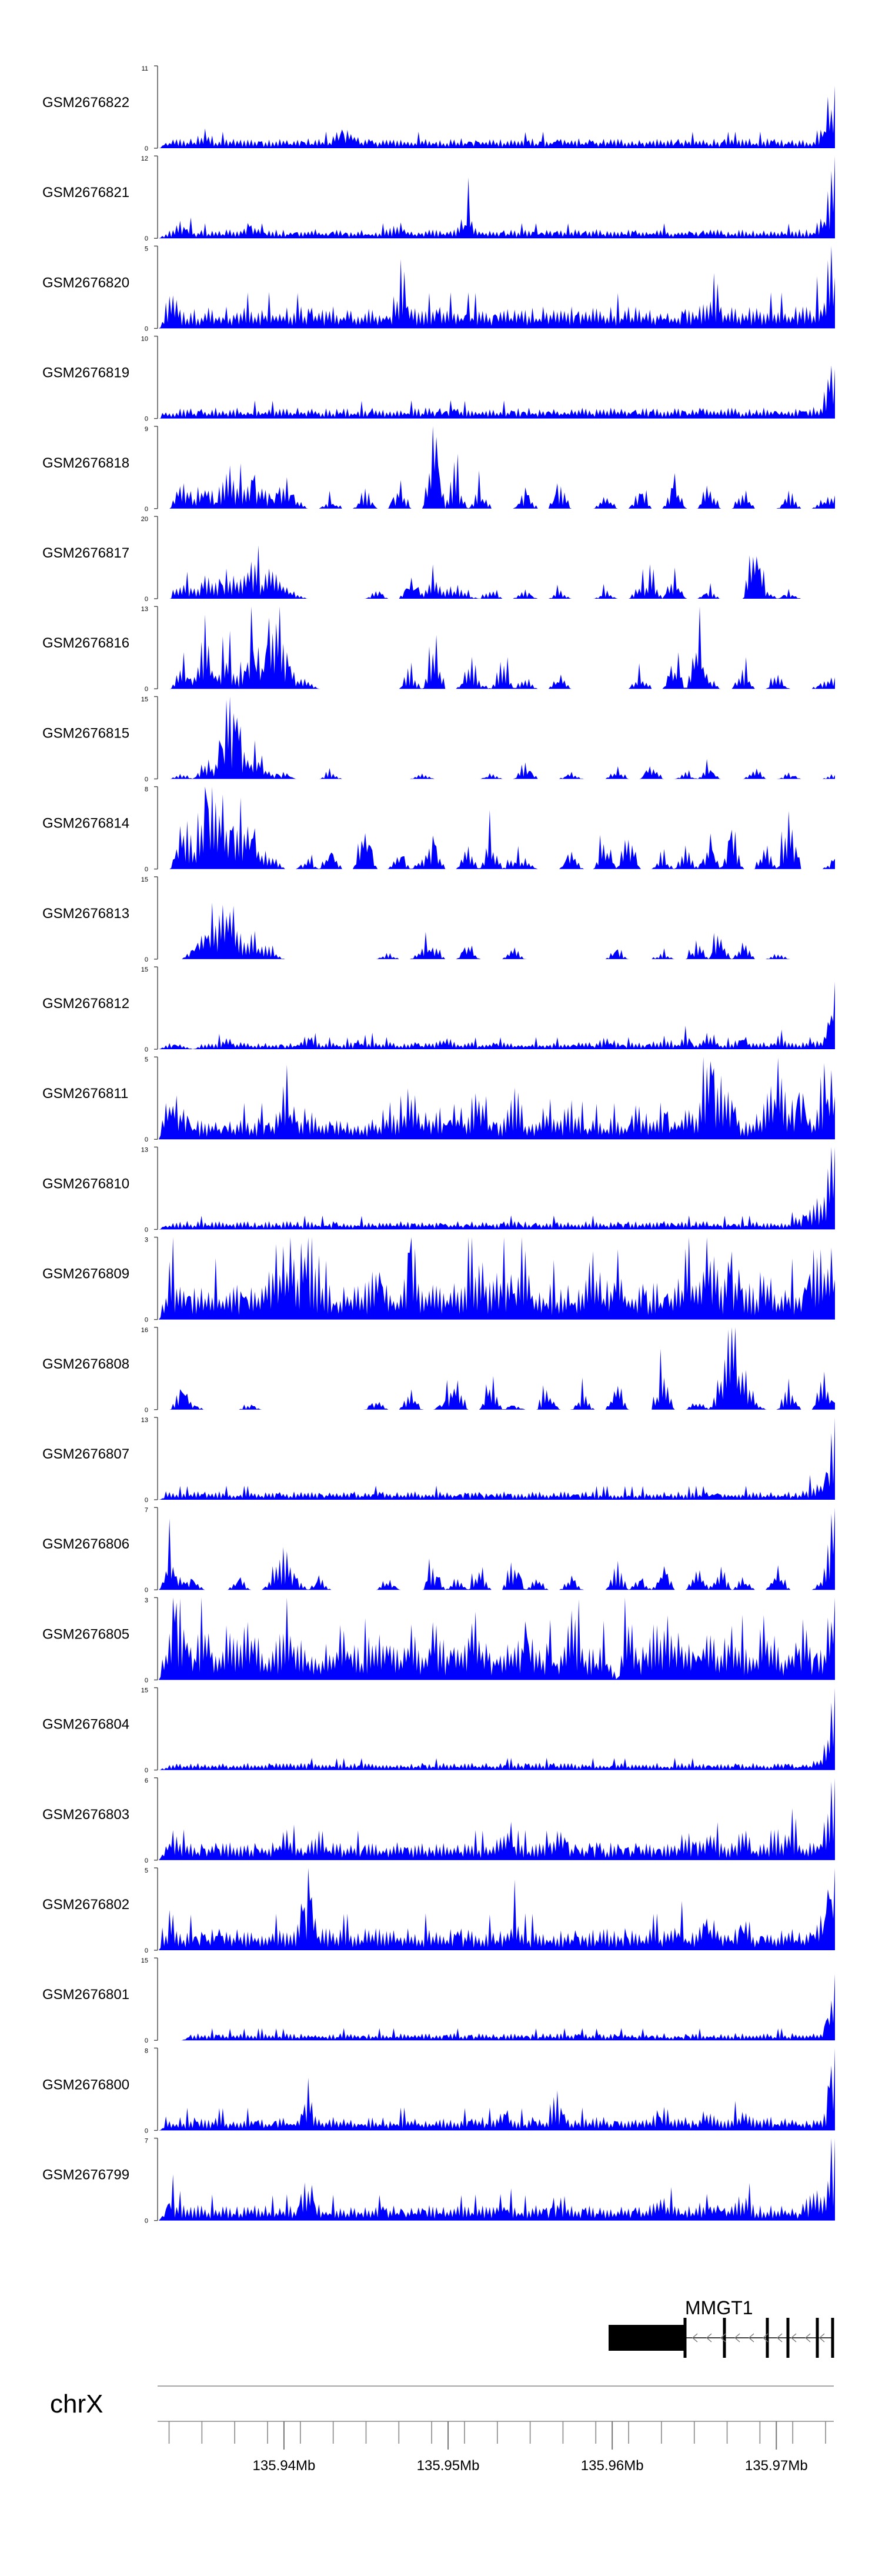 The height and width of the screenshot is (2576, 882). What do you see at coordinates (85, 1094) in the screenshot?
I see `track-label: GSM2676811` at bounding box center [85, 1094].